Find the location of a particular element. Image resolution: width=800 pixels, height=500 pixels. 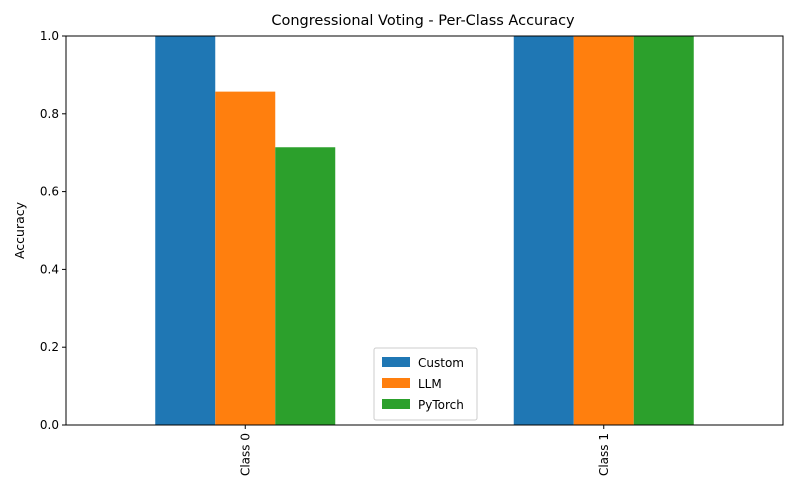

y-tick-label: 0.6 is located at coordinates (49, 192).